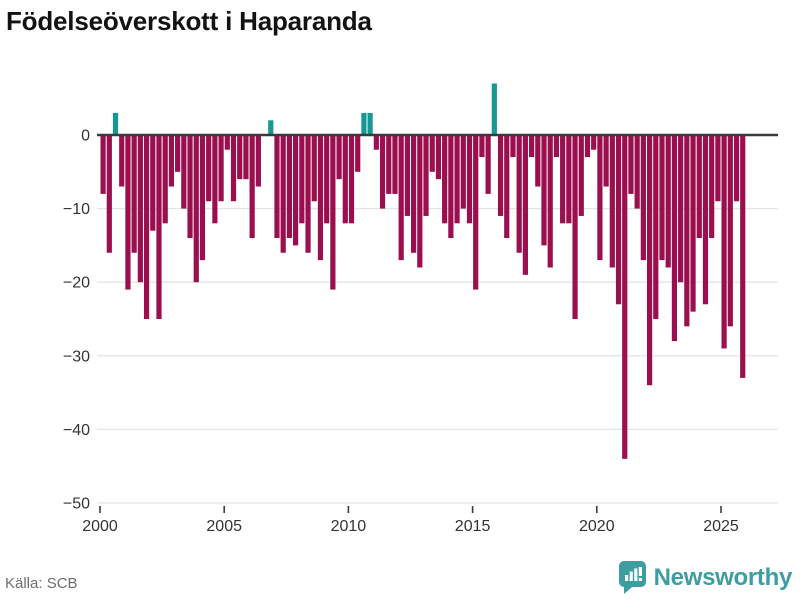  I want to click on source-label: Källa: SCB, so click(41, 583).